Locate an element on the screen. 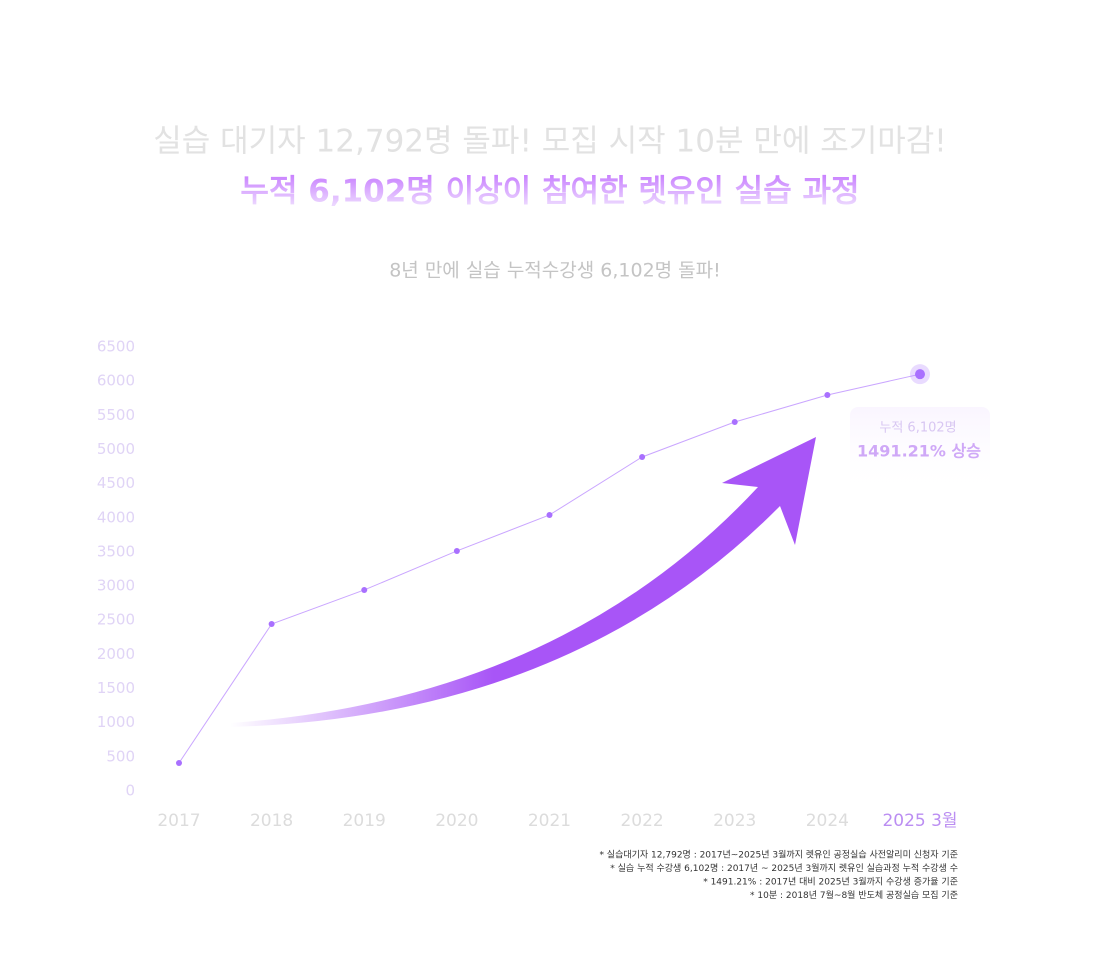 The image size is (1100, 960). y-tick-label: 5000 is located at coordinates (116, 449).